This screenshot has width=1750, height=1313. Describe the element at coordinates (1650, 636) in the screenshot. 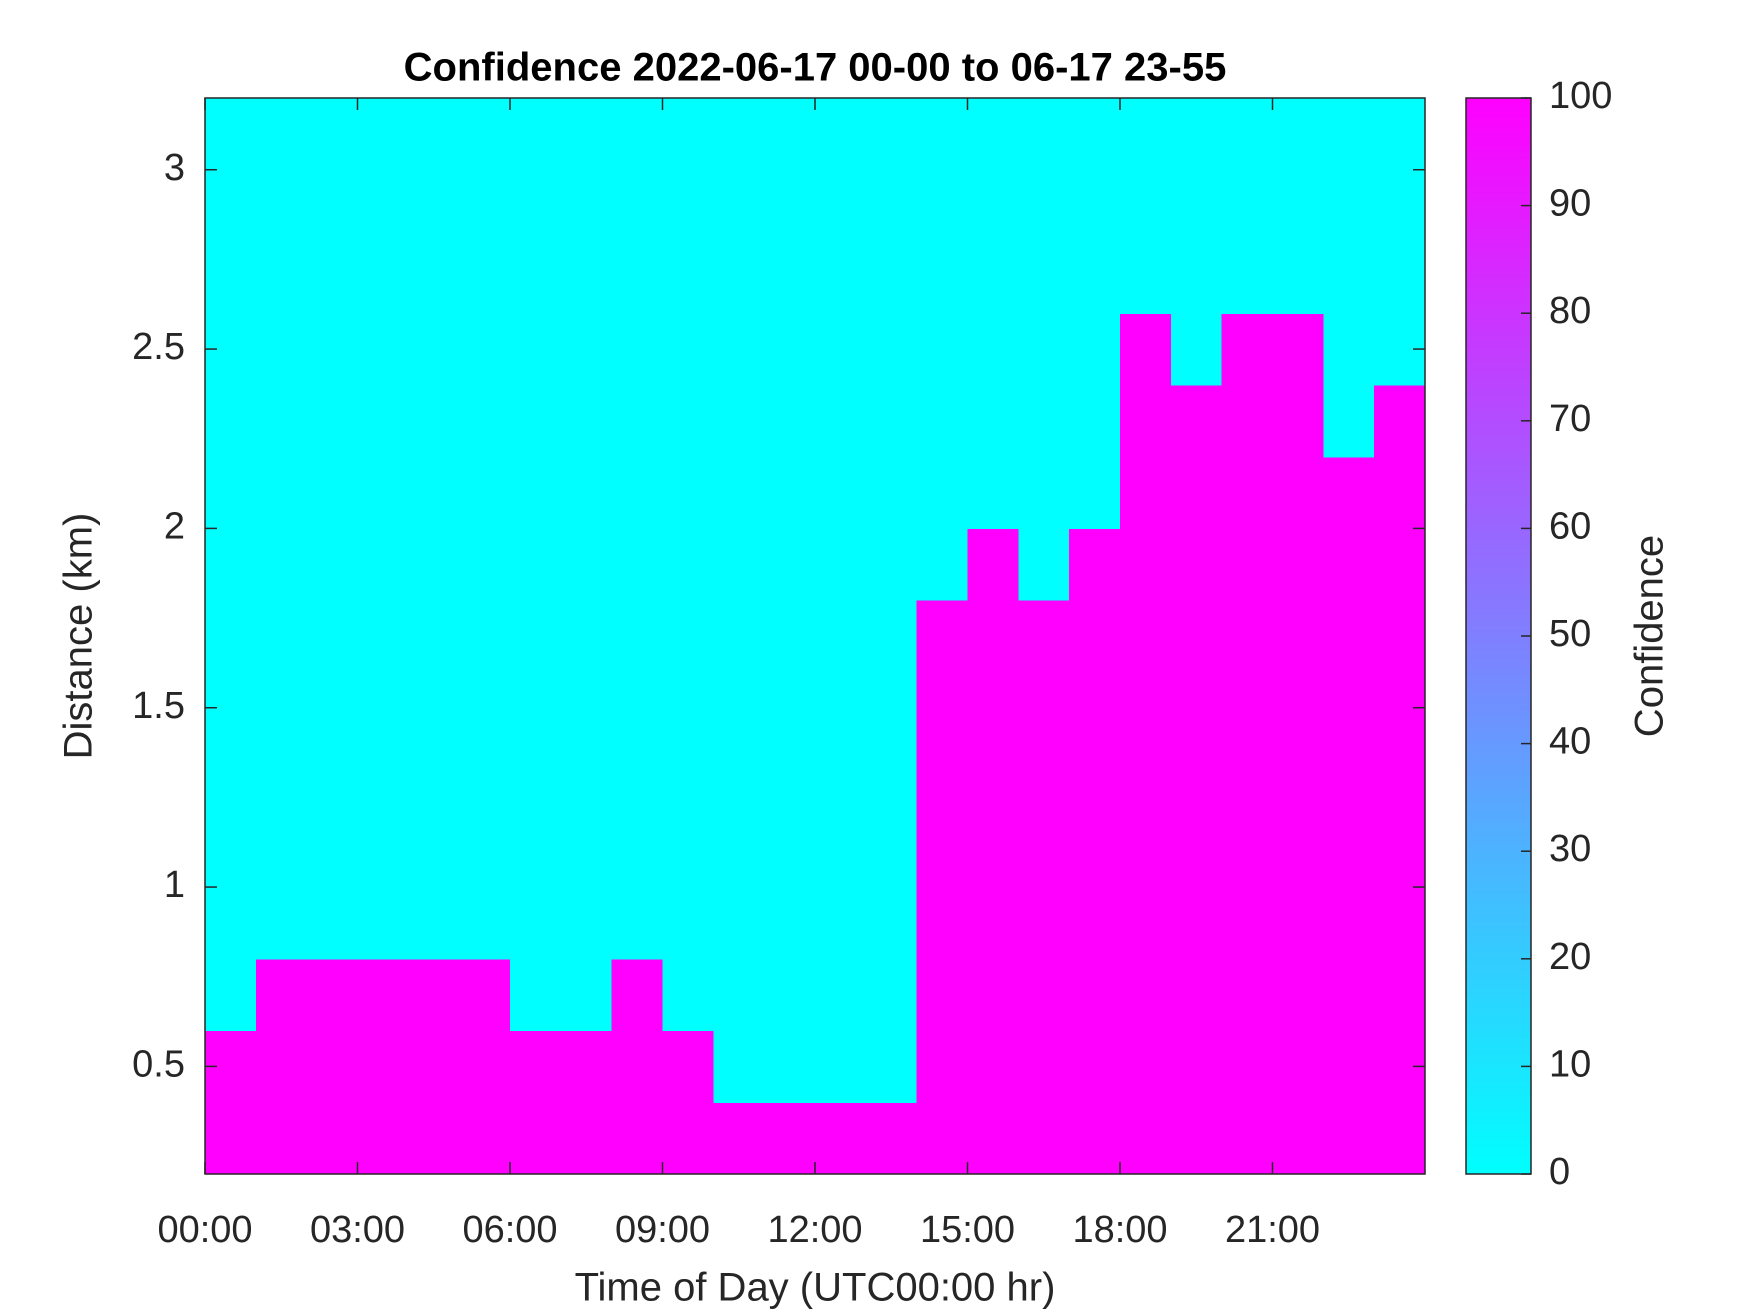

I see `colorbar-label: Confidence` at that location.